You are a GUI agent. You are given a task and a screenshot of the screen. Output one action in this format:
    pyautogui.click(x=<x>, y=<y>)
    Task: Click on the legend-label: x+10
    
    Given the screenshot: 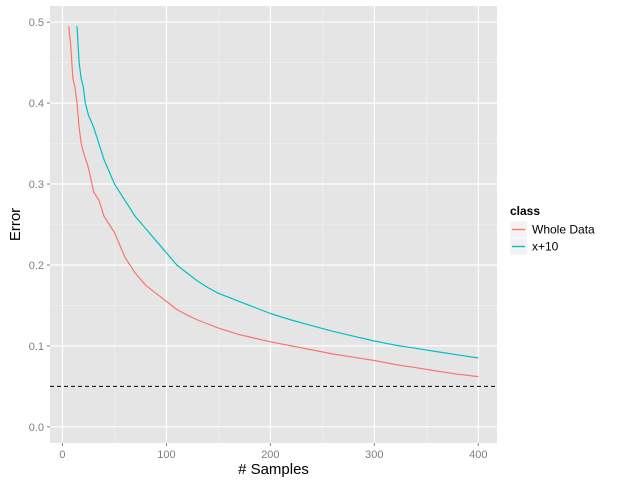 What is the action you would take?
    pyautogui.click(x=545, y=247)
    